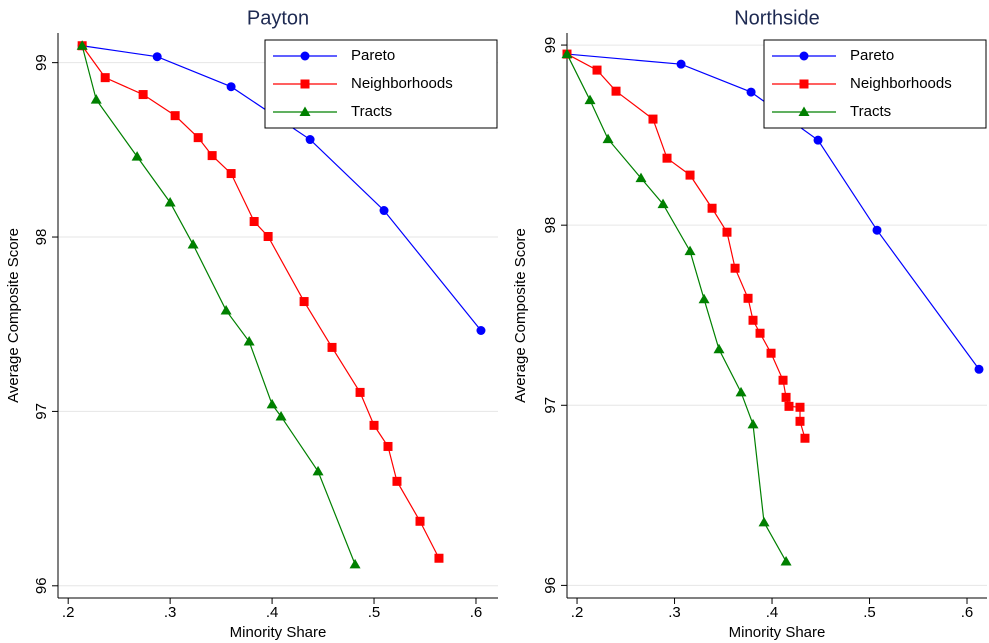 The height and width of the screenshot is (643, 989). Describe the element at coordinates (278, 18) in the screenshot. I see `panel-title: Payton` at that location.